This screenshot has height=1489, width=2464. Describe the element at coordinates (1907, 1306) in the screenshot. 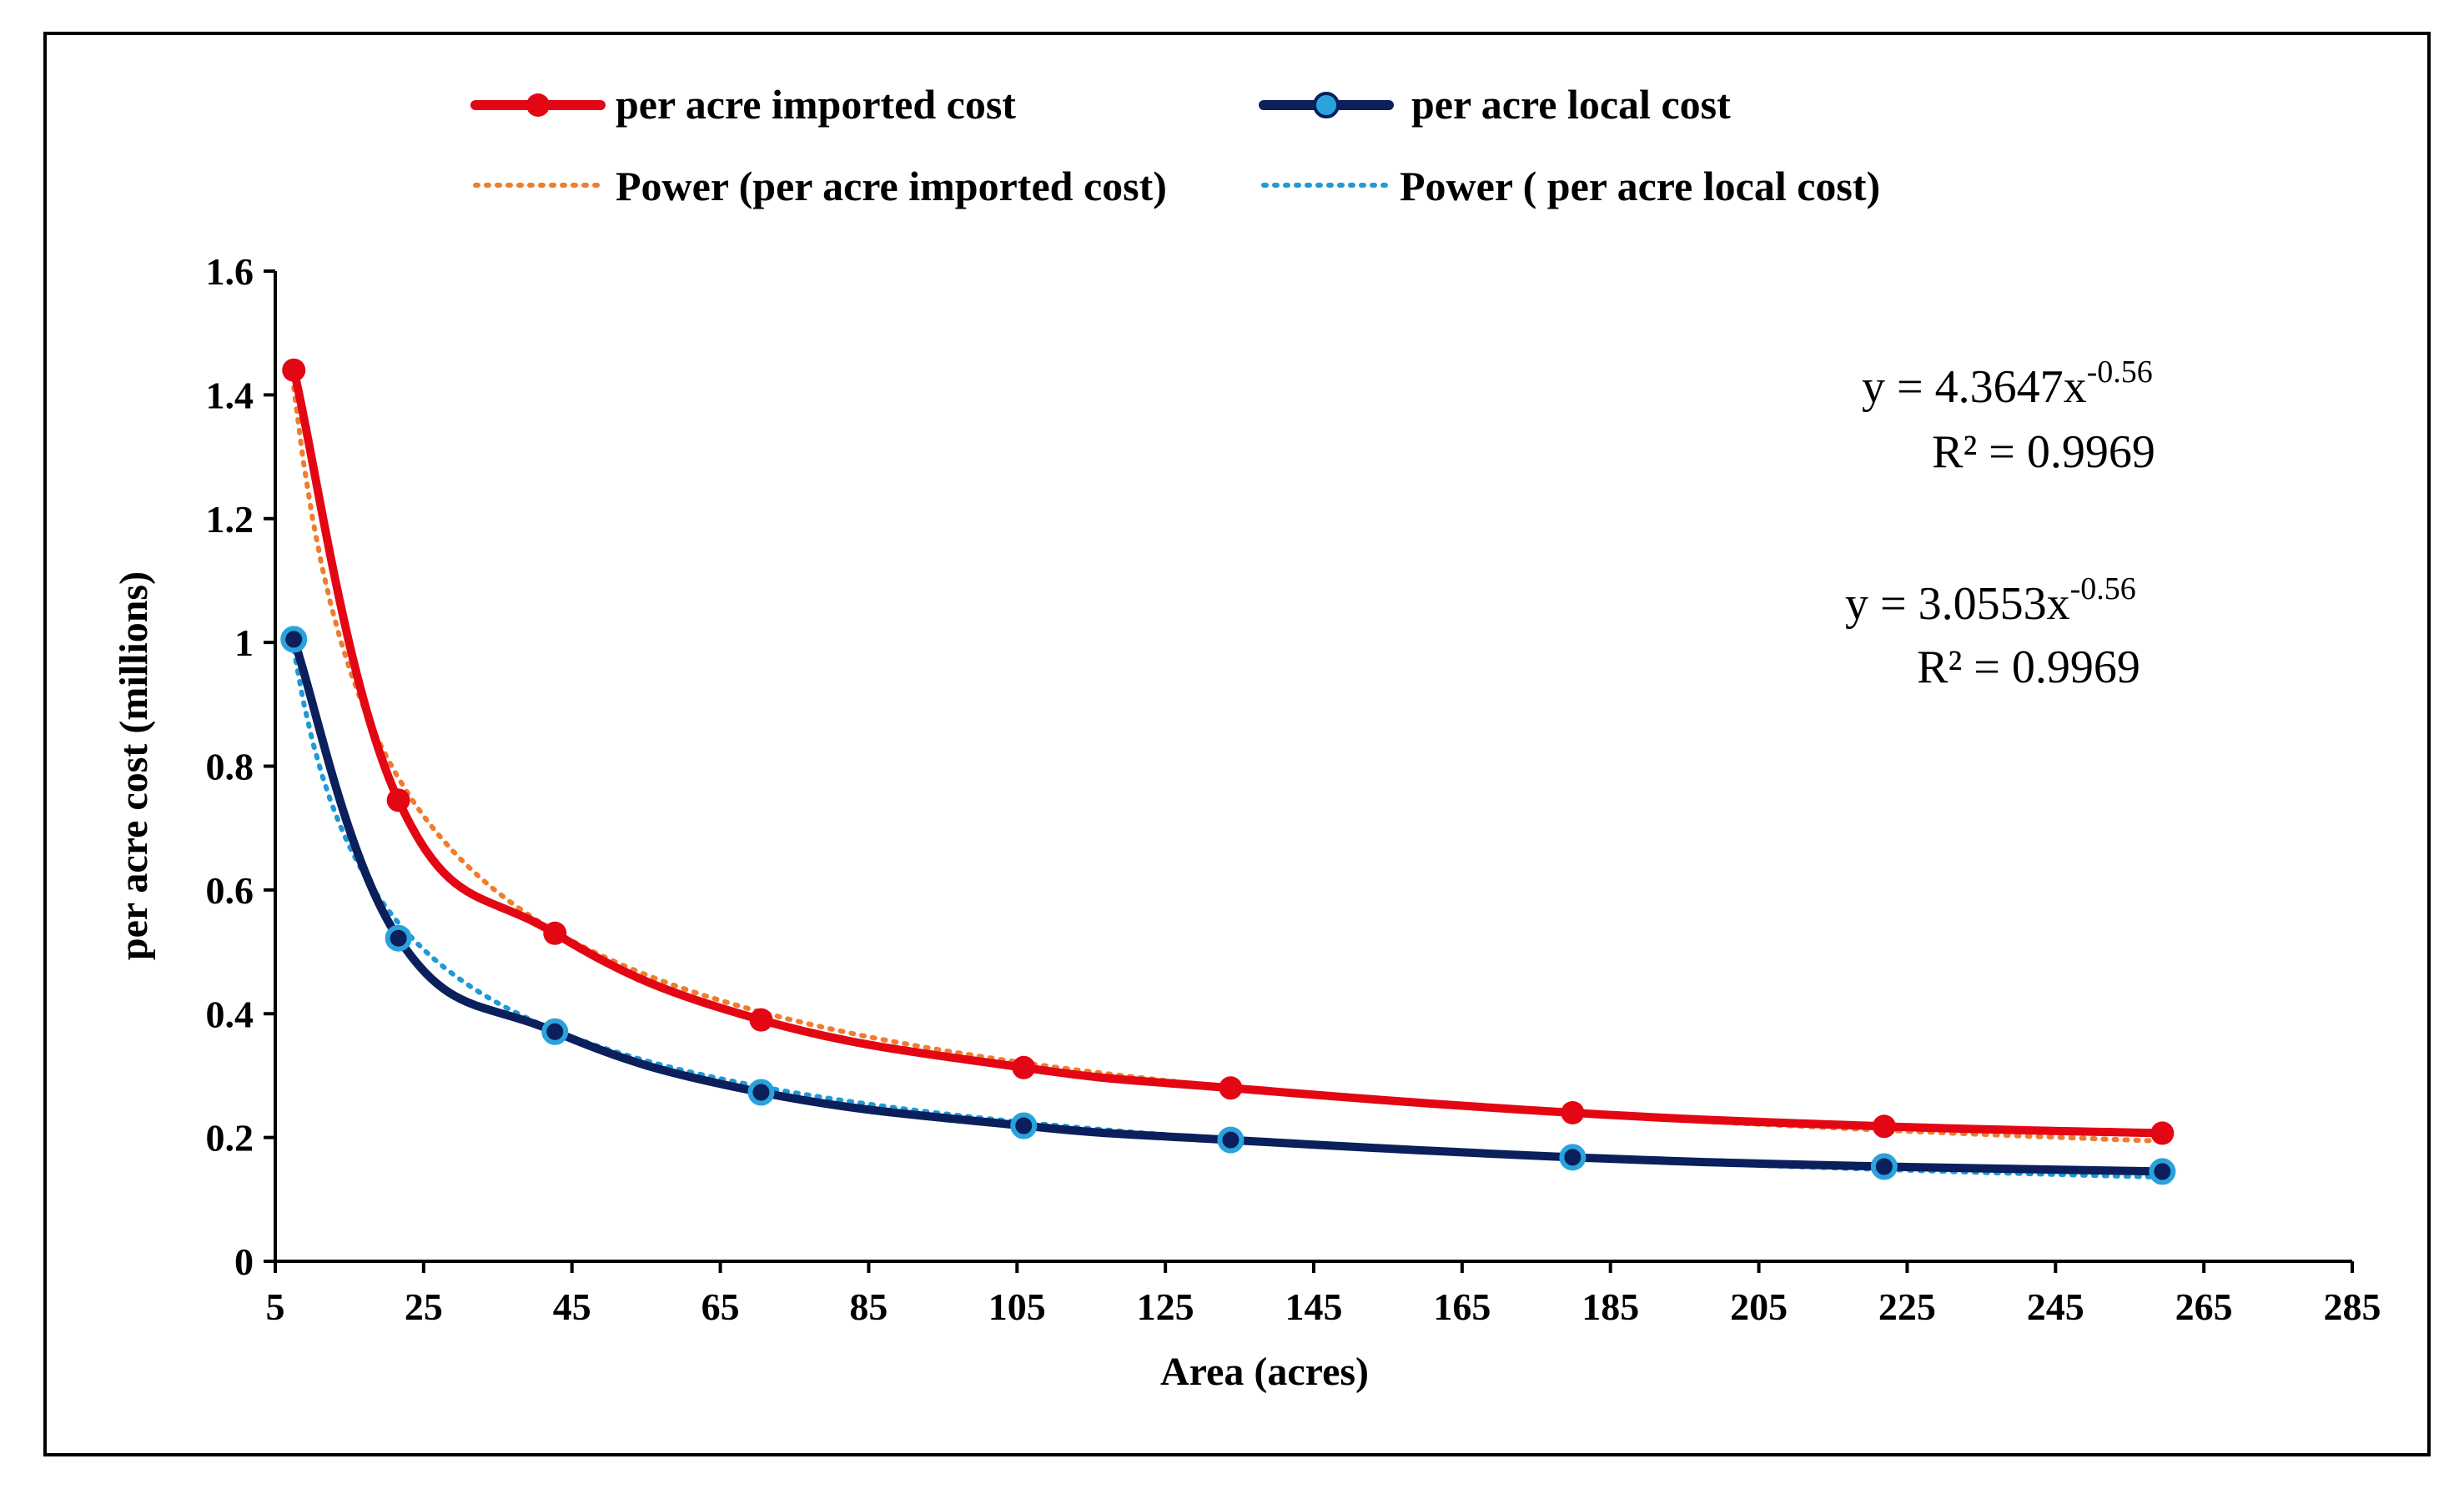

I see `x-tick-label: 225` at that location.